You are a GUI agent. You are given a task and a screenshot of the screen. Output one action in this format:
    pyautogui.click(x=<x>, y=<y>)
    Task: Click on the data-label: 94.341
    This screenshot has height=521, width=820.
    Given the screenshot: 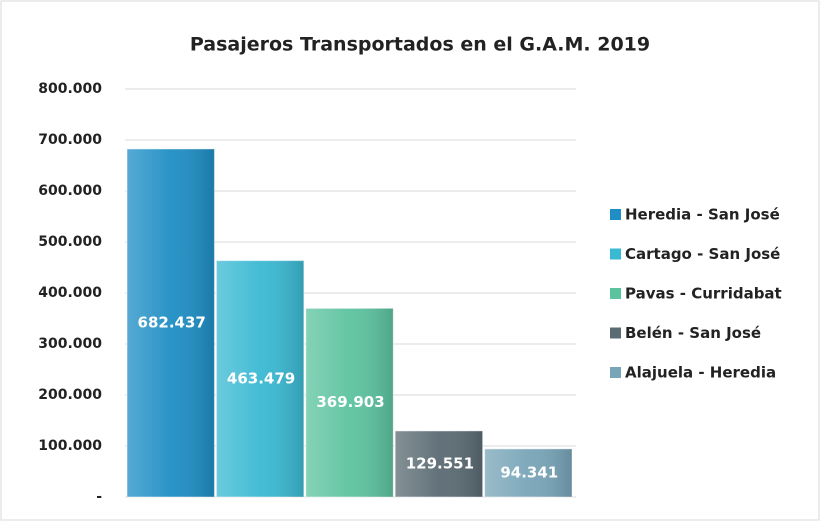 What is the action you would take?
    pyautogui.click(x=529, y=472)
    